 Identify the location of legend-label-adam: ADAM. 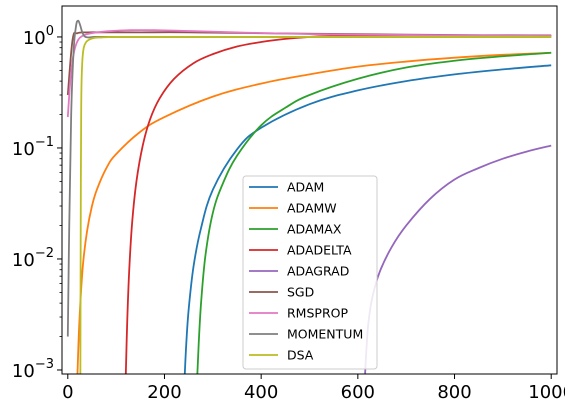
(305, 187).